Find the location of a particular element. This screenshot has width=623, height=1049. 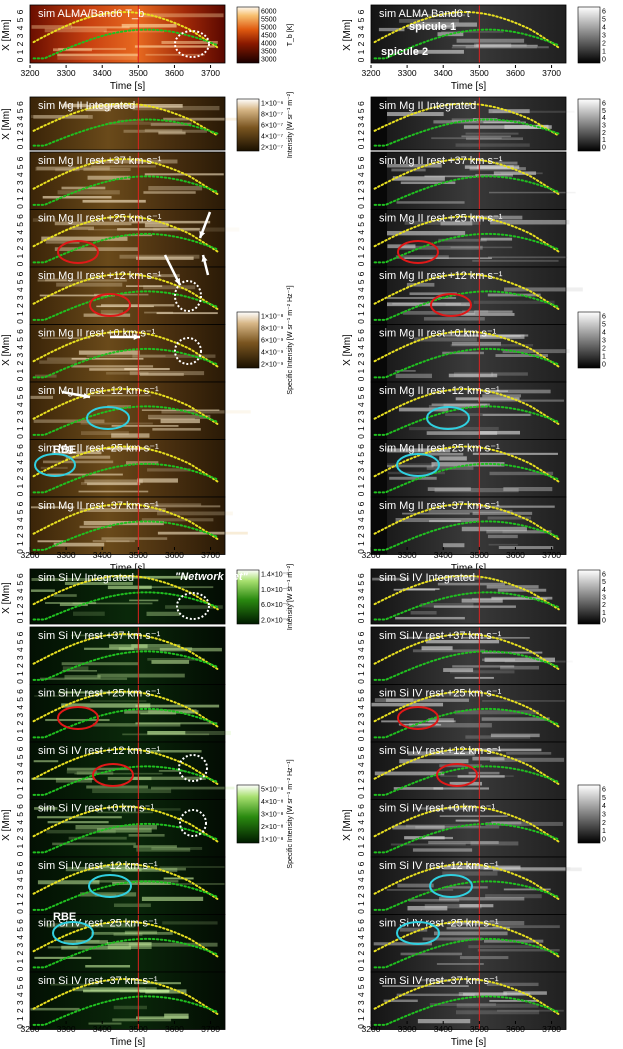

time-tick-label: 3700 is located at coordinates (210, 73).